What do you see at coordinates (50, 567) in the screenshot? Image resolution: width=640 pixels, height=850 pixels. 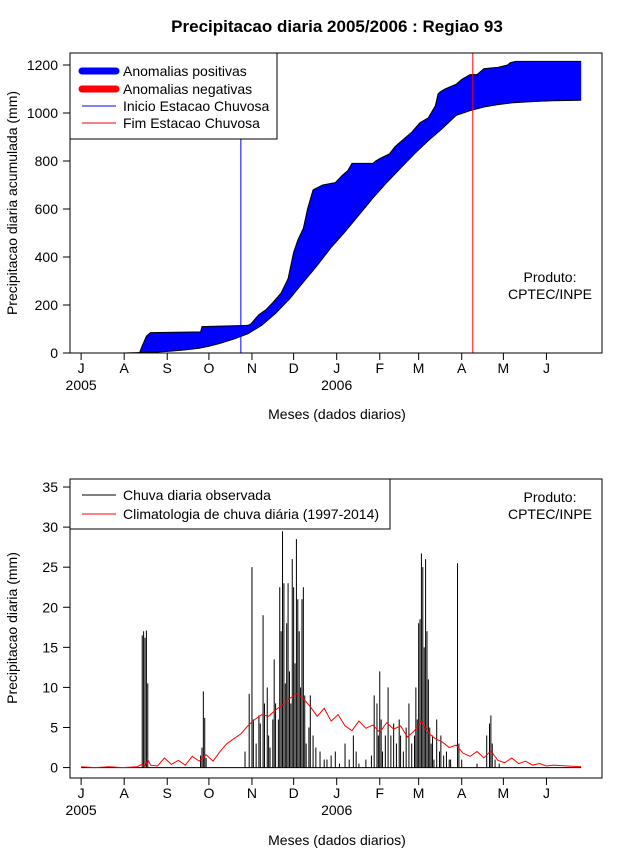 I see `bottom-y-tick-label: 25` at bounding box center [50, 567].